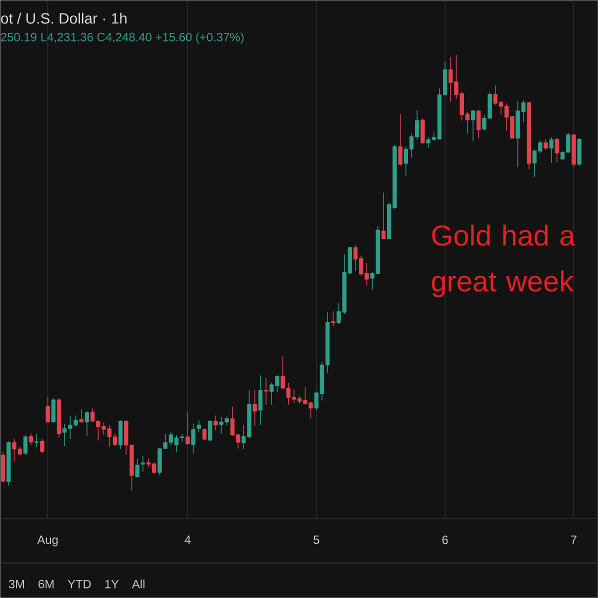 Image resolution: width=600 pixels, height=598 pixels. I want to click on text: YTD, so click(79, 584).